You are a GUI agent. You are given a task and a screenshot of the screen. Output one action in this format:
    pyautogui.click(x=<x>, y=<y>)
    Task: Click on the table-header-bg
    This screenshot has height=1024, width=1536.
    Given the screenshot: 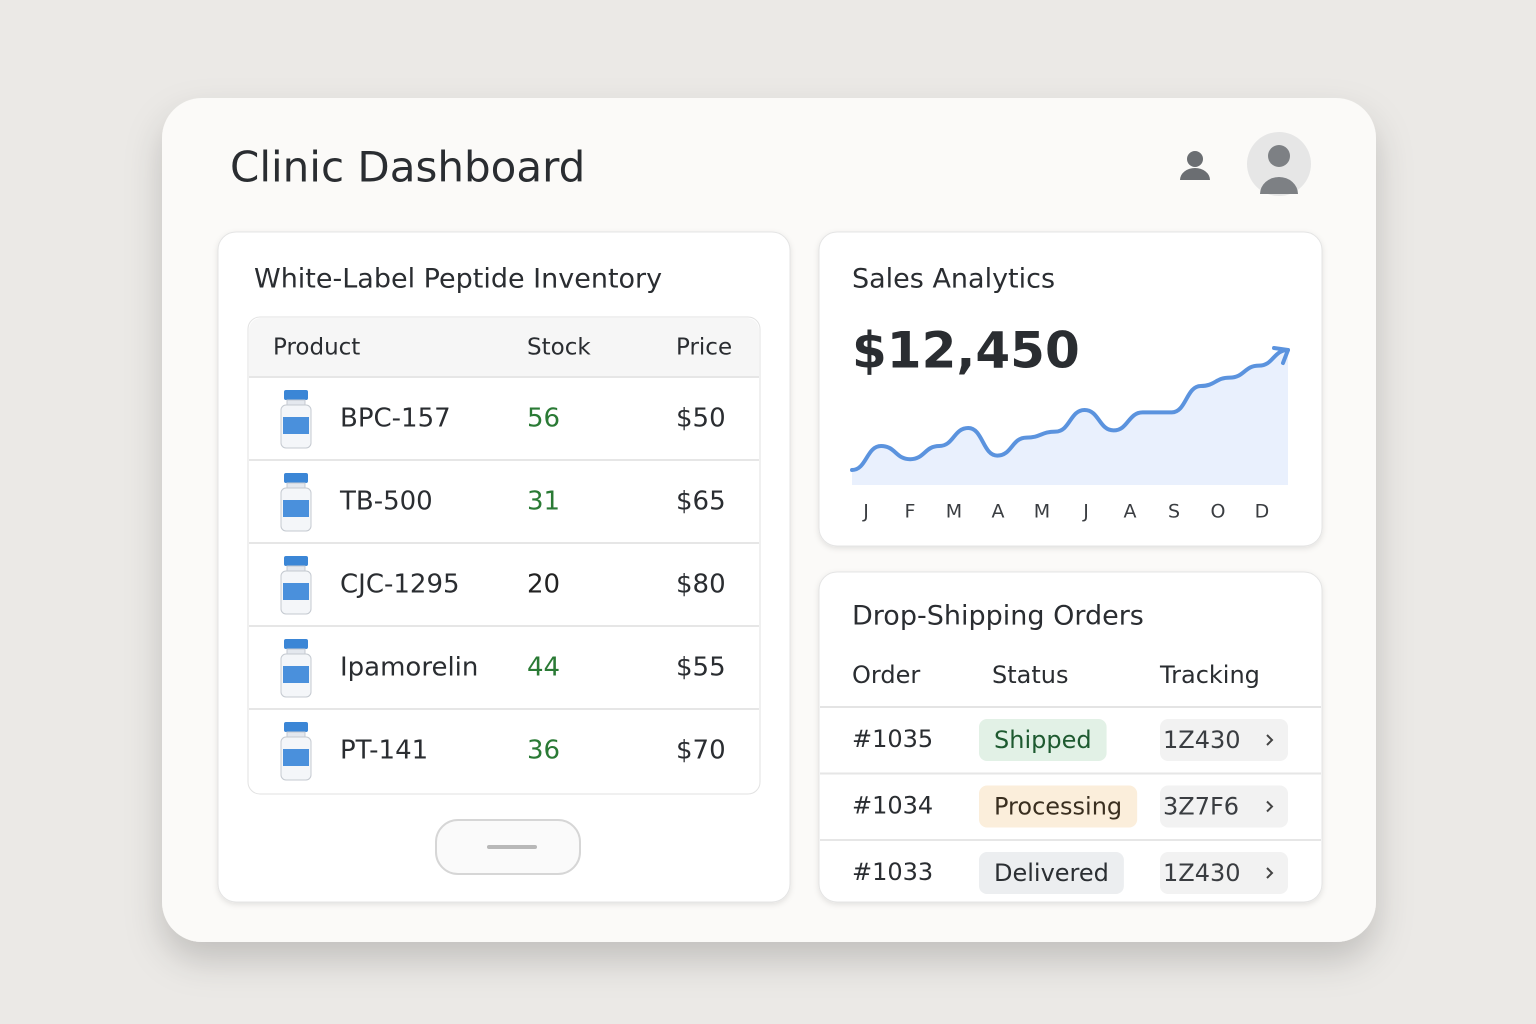 What is the action you would take?
    pyautogui.click(x=504, y=347)
    